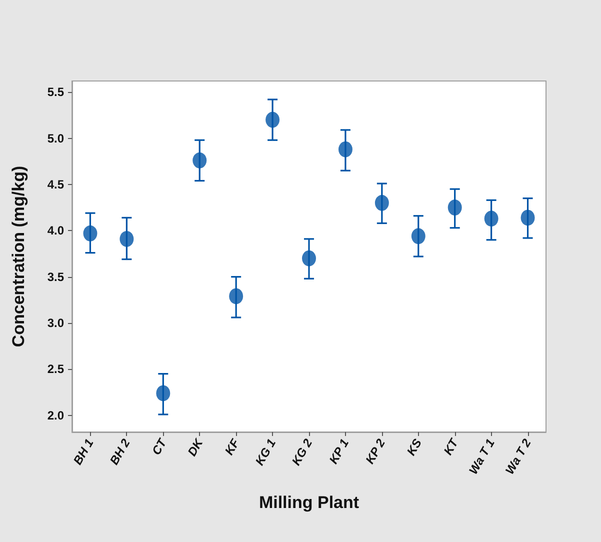  Describe the element at coordinates (451, 446) in the screenshot. I see `x-tick-label: KT` at that location.